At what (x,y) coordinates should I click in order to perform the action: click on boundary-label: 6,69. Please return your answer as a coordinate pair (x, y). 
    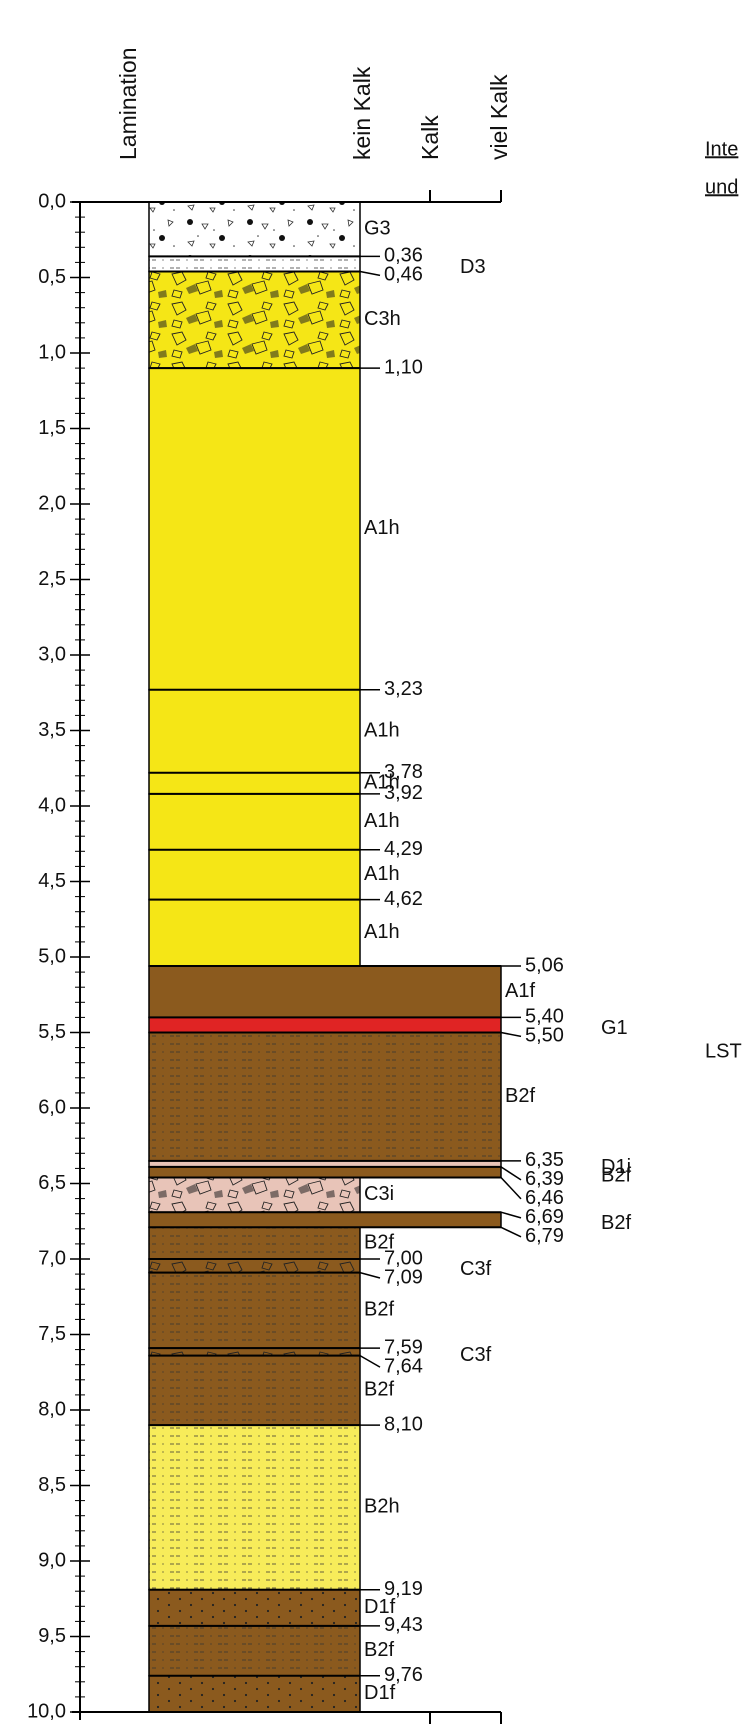
    Looking at the image, I should click on (544, 1217).